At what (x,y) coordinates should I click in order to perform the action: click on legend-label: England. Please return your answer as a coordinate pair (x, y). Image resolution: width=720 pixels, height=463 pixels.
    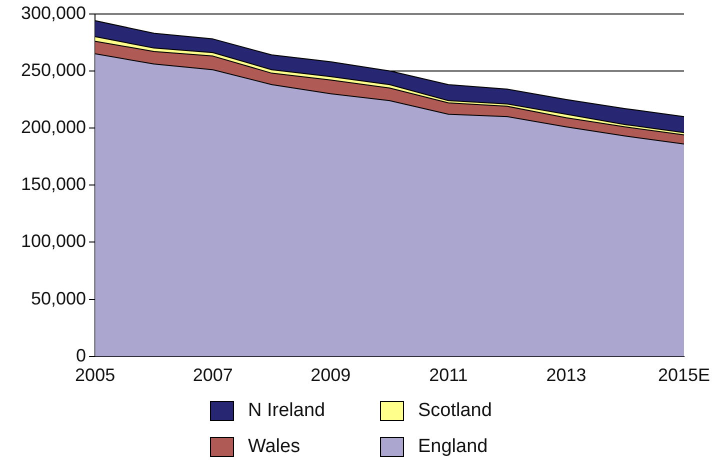
    Looking at the image, I should click on (453, 447).